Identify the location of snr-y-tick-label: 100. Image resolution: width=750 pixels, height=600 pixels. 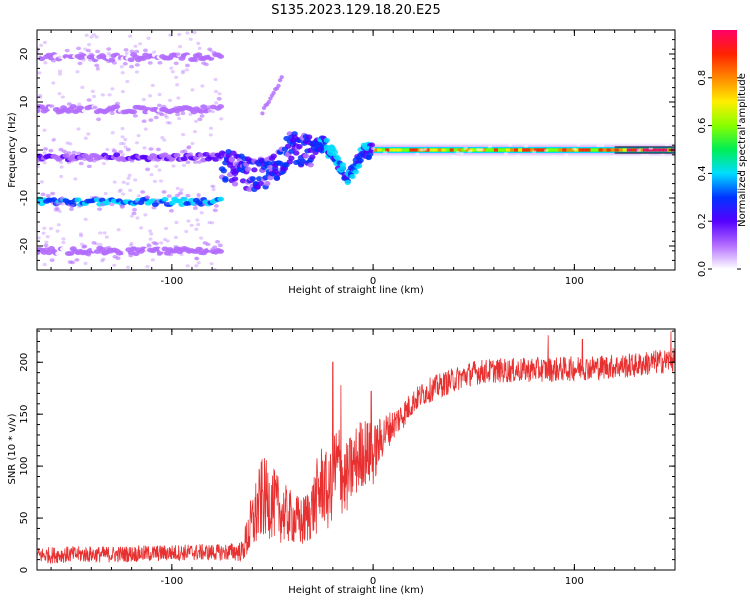
(24, 466).